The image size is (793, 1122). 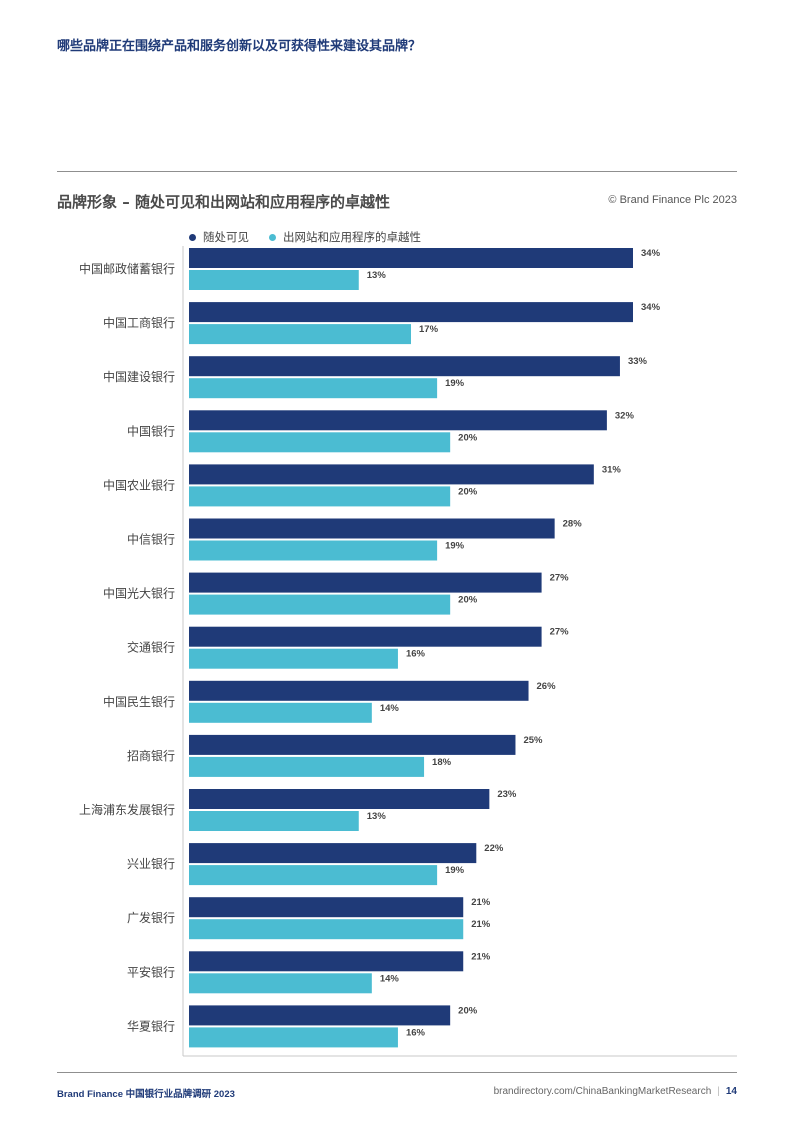 I want to click on category-label: 华夏银行, so click(x=151, y=1026).